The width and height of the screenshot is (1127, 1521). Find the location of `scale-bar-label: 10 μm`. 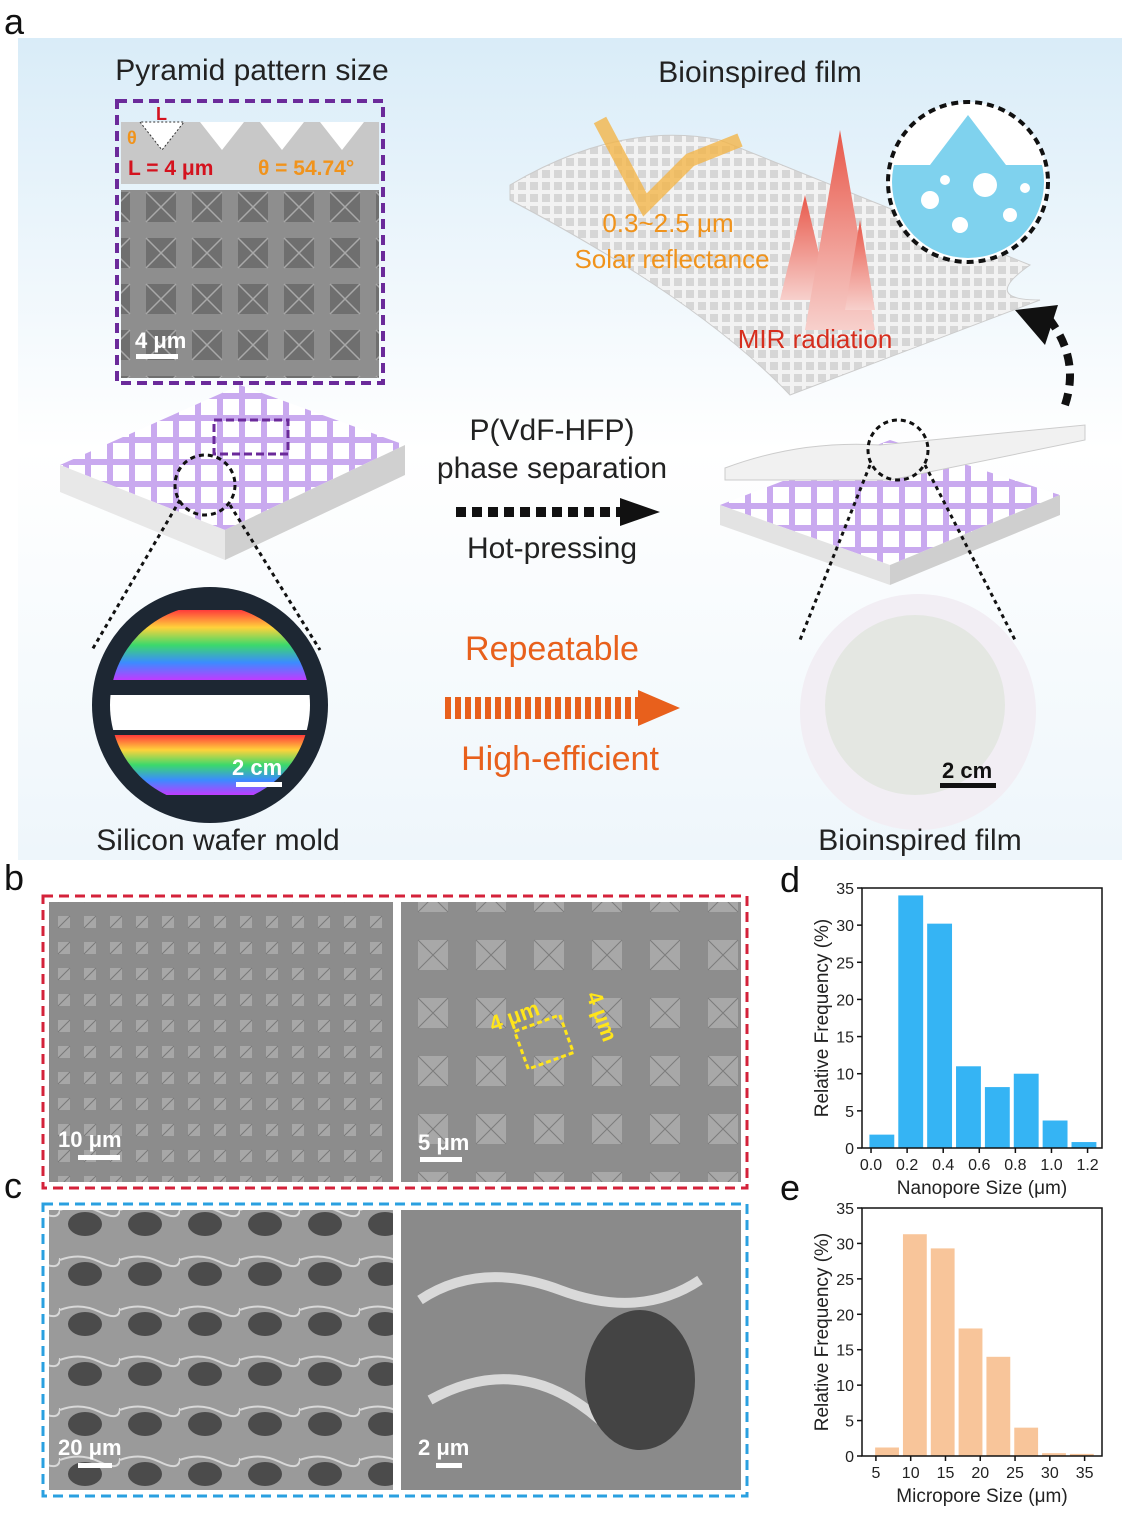

scale-bar-label: 10 μm is located at coordinates (90, 1139).